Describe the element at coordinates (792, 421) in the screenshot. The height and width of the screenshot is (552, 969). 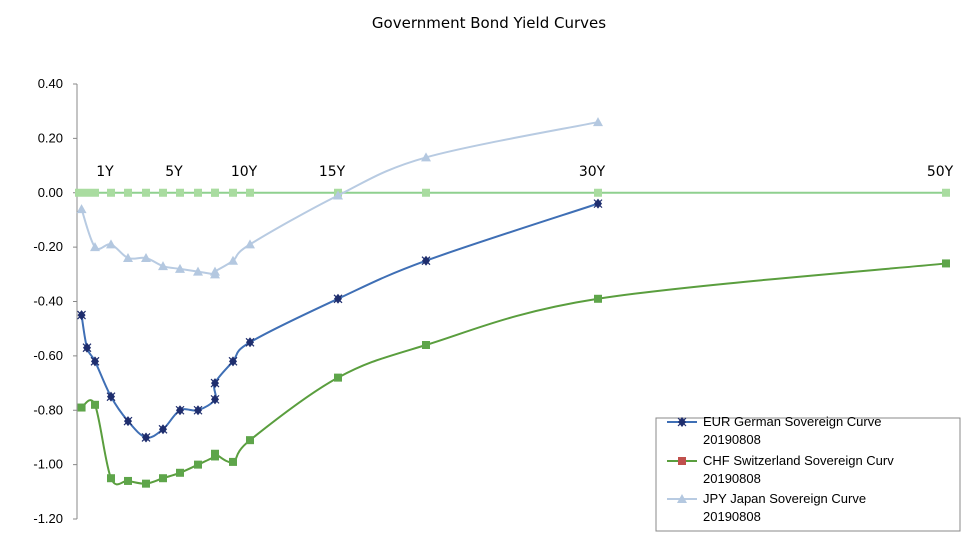
I see `legend-label: EUR German Sovereign Curve` at that location.